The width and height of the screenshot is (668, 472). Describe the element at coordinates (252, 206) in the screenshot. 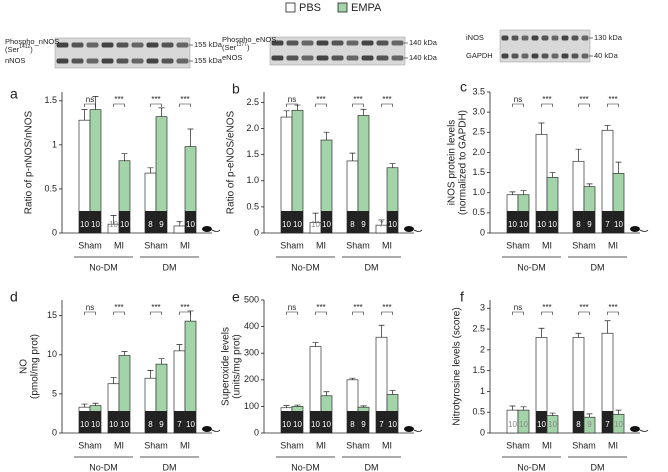

I see `y-tick-label: 0.5` at that location.